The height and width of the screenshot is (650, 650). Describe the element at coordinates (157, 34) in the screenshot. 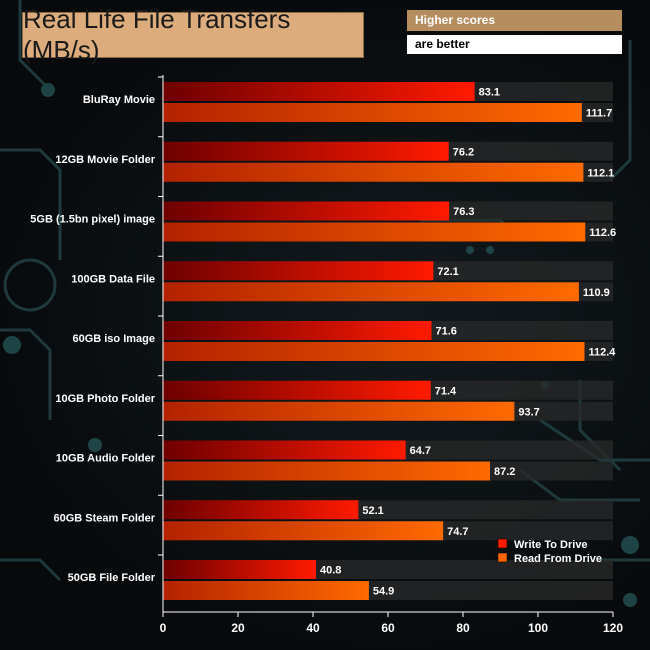

I see `chart-title: Real Life File Transfers (MB/s)` at that location.